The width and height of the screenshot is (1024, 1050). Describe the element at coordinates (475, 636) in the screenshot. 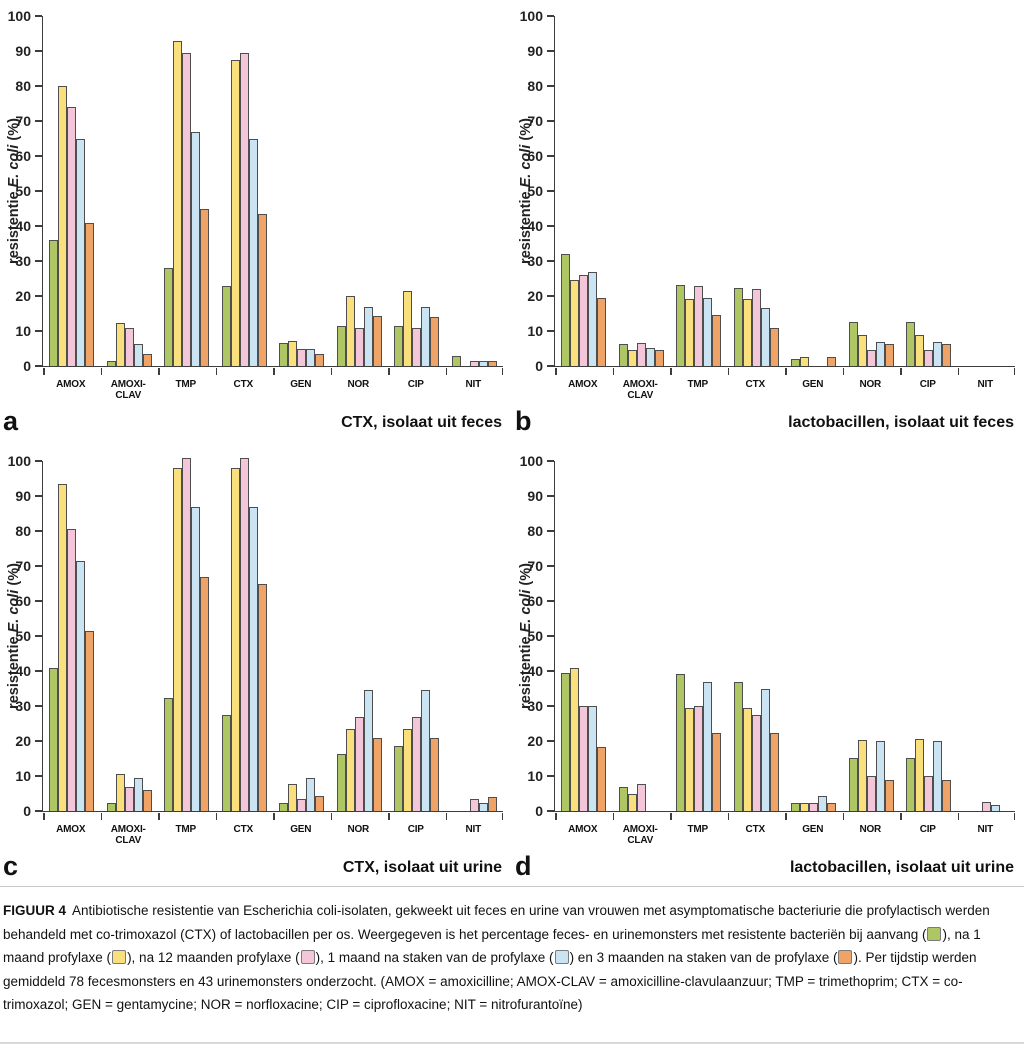

I see `bar-group-NIT` at that location.